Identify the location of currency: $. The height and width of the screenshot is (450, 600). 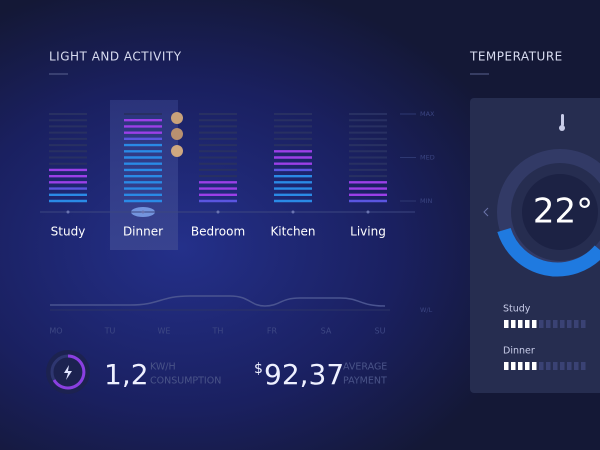
(258, 369).